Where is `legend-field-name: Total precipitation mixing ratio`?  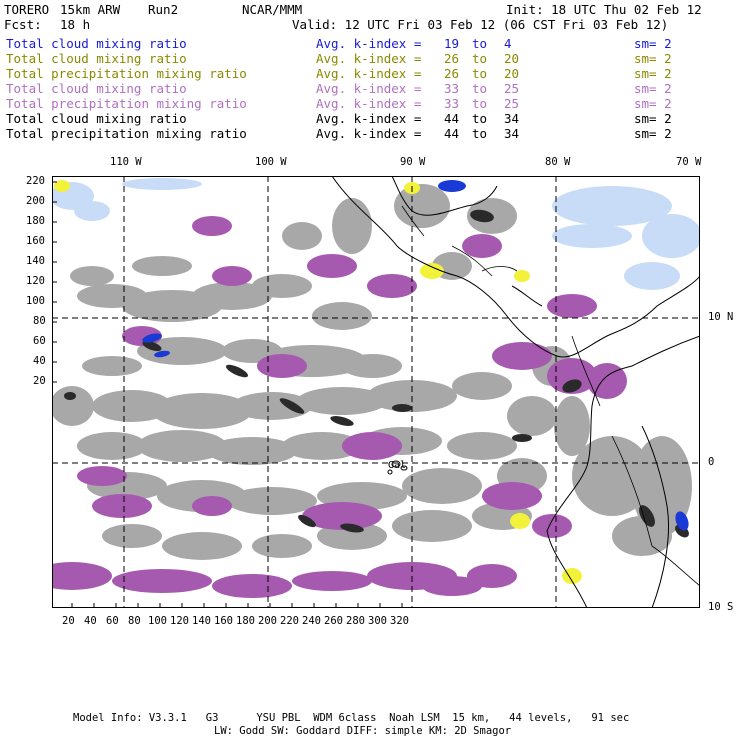
legend-field-name: Total precipitation mixing ratio is located at coordinates (126, 103).